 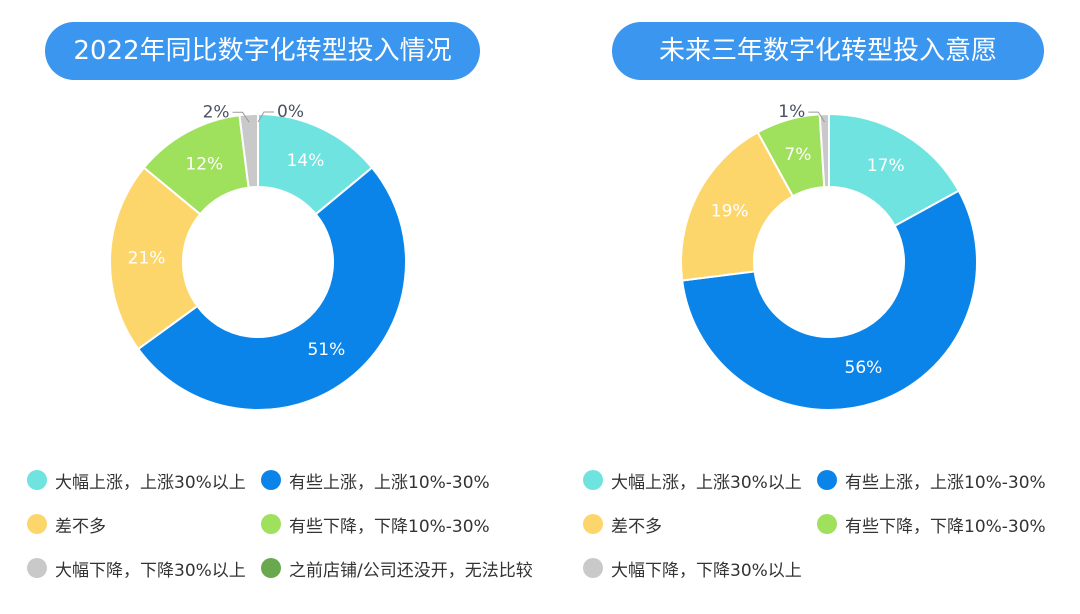 I want to click on data-label-not-comparable: 0%, so click(x=290, y=112).